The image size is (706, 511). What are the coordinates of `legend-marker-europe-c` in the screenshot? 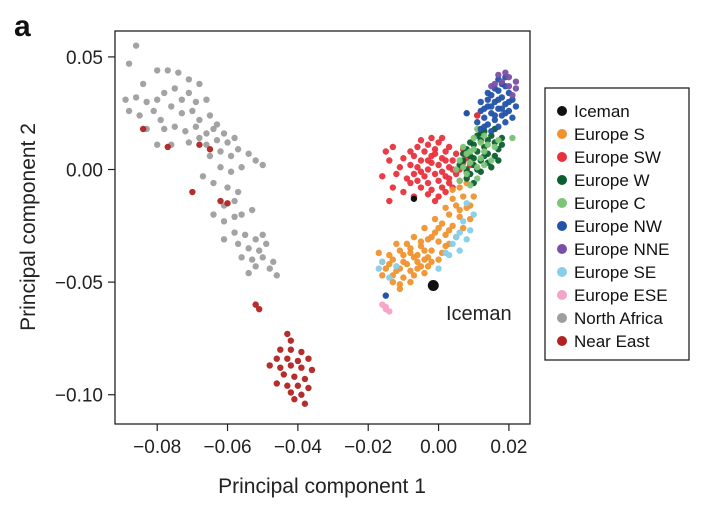 It's located at (562, 203).